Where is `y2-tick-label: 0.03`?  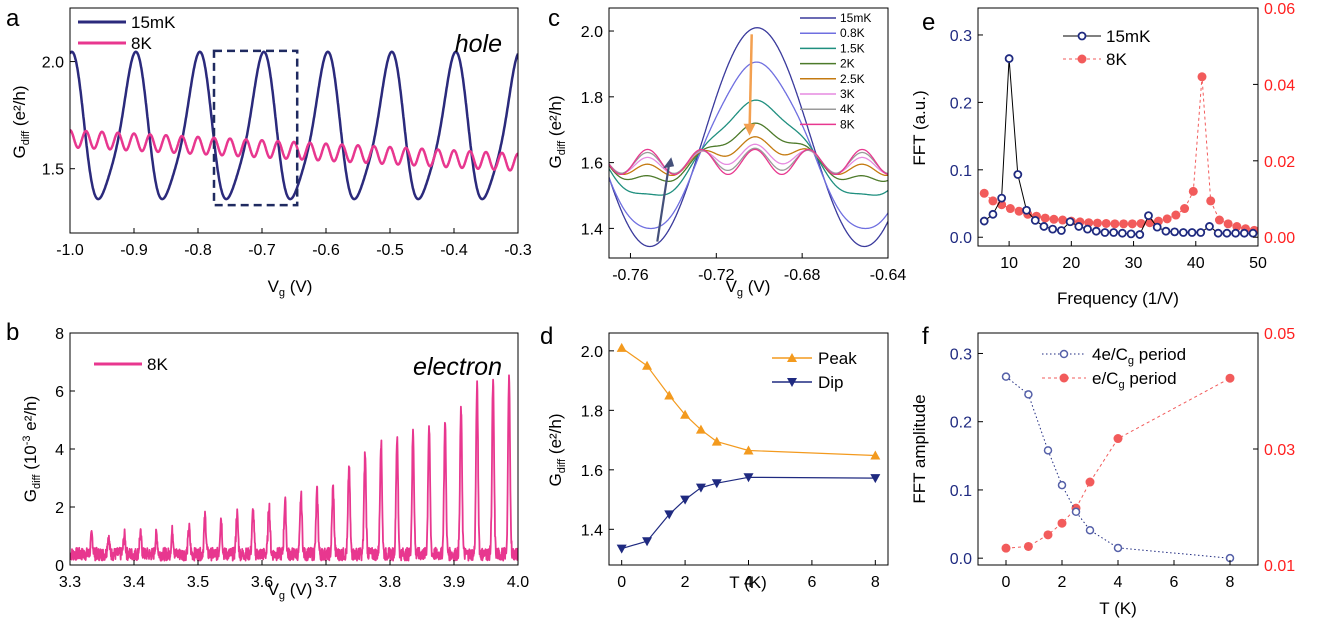 y2-tick-label: 0.03 is located at coordinates (1279, 450).